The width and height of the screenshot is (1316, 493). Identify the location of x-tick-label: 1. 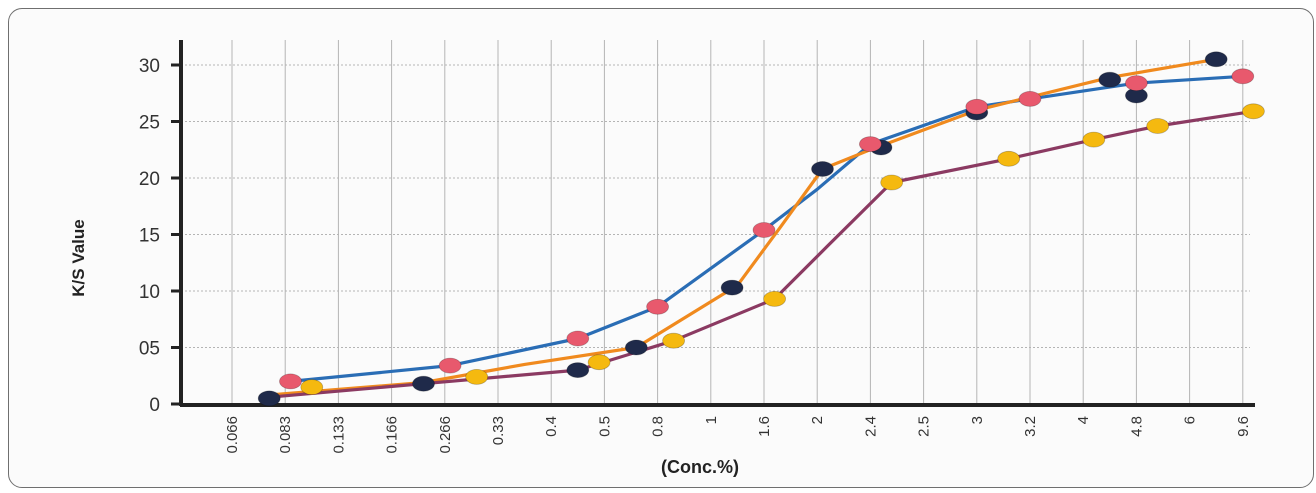
(711, 420).